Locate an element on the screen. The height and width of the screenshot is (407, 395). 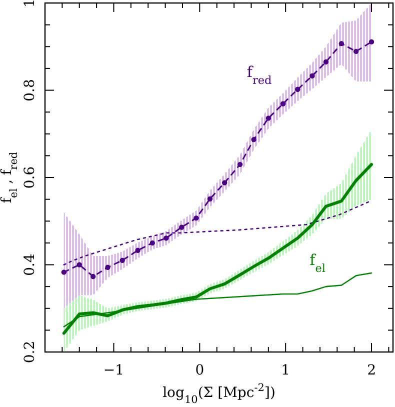
y-tick-label: 0.8 is located at coordinates (30, 90).